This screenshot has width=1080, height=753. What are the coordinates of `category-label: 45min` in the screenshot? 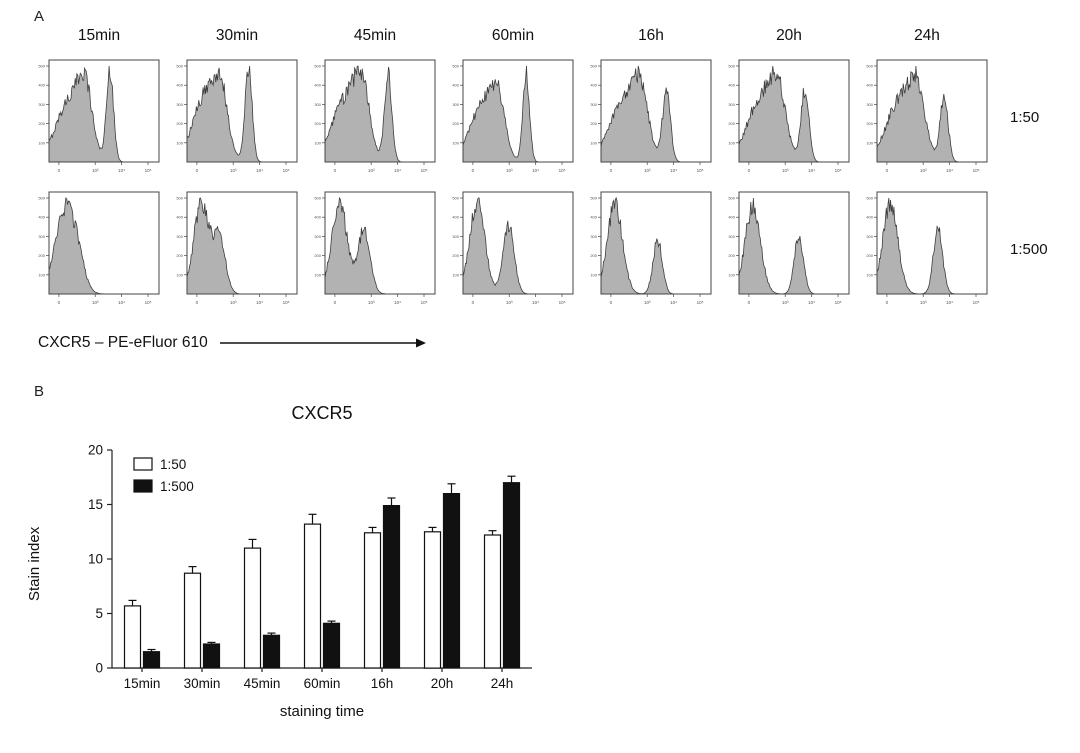 It's located at (262, 683).